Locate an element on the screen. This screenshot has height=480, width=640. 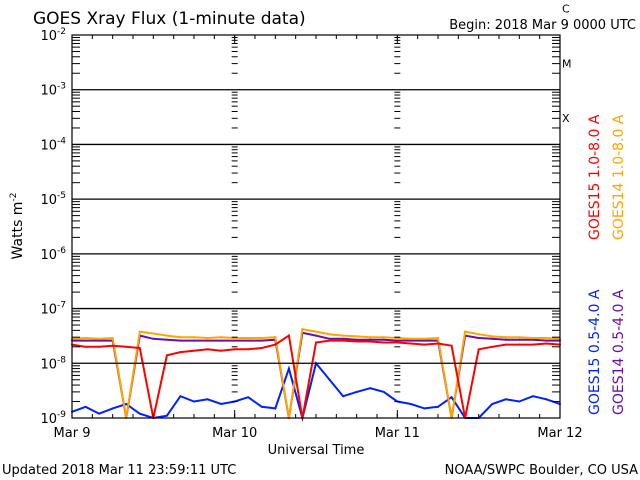
y-tick-exp: -3 is located at coordinates (61, 87).